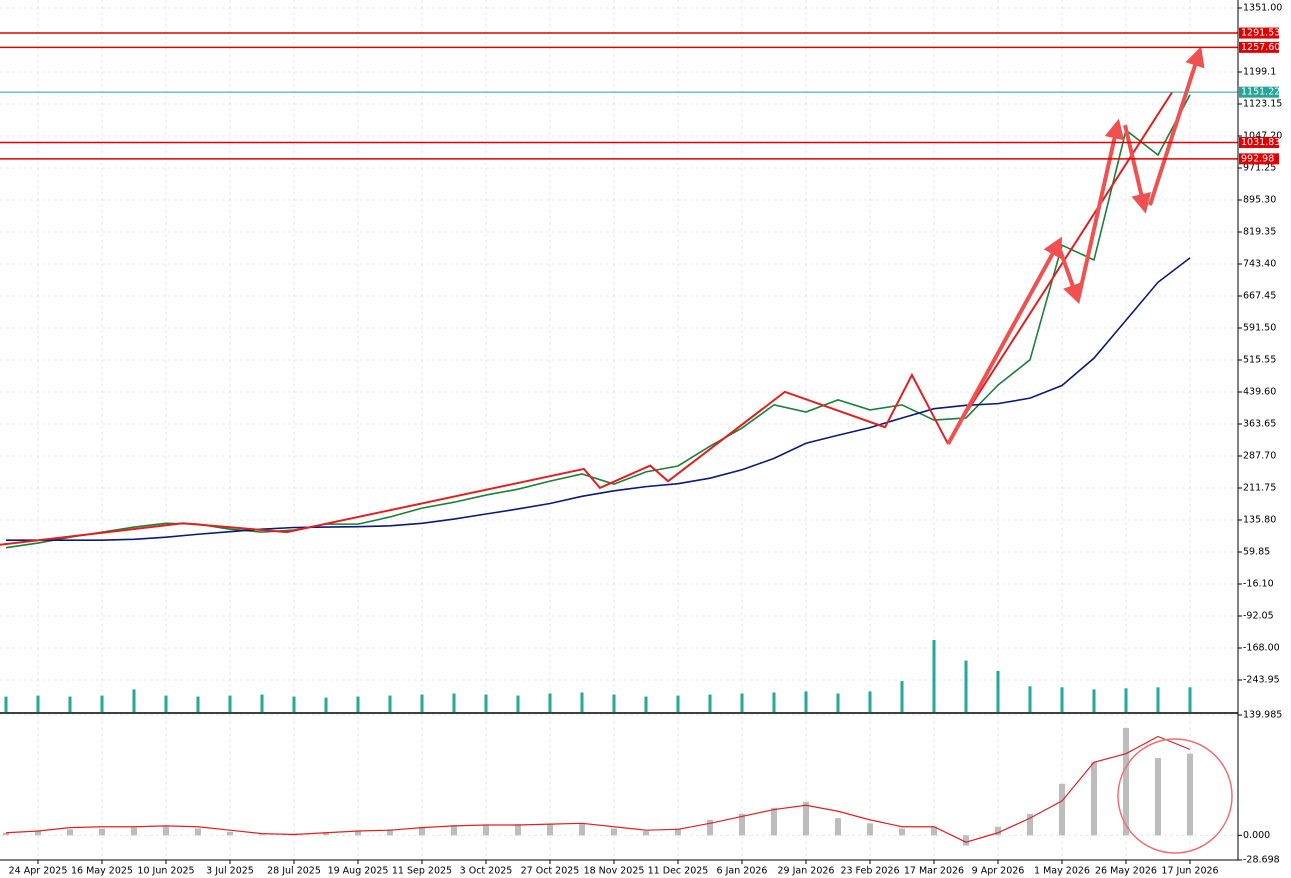 The height and width of the screenshot is (878, 1291). What do you see at coordinates (1260, 92) in the screenshot?
I see `price-level-label: 1151.22` at bounding box center [1260, 92].